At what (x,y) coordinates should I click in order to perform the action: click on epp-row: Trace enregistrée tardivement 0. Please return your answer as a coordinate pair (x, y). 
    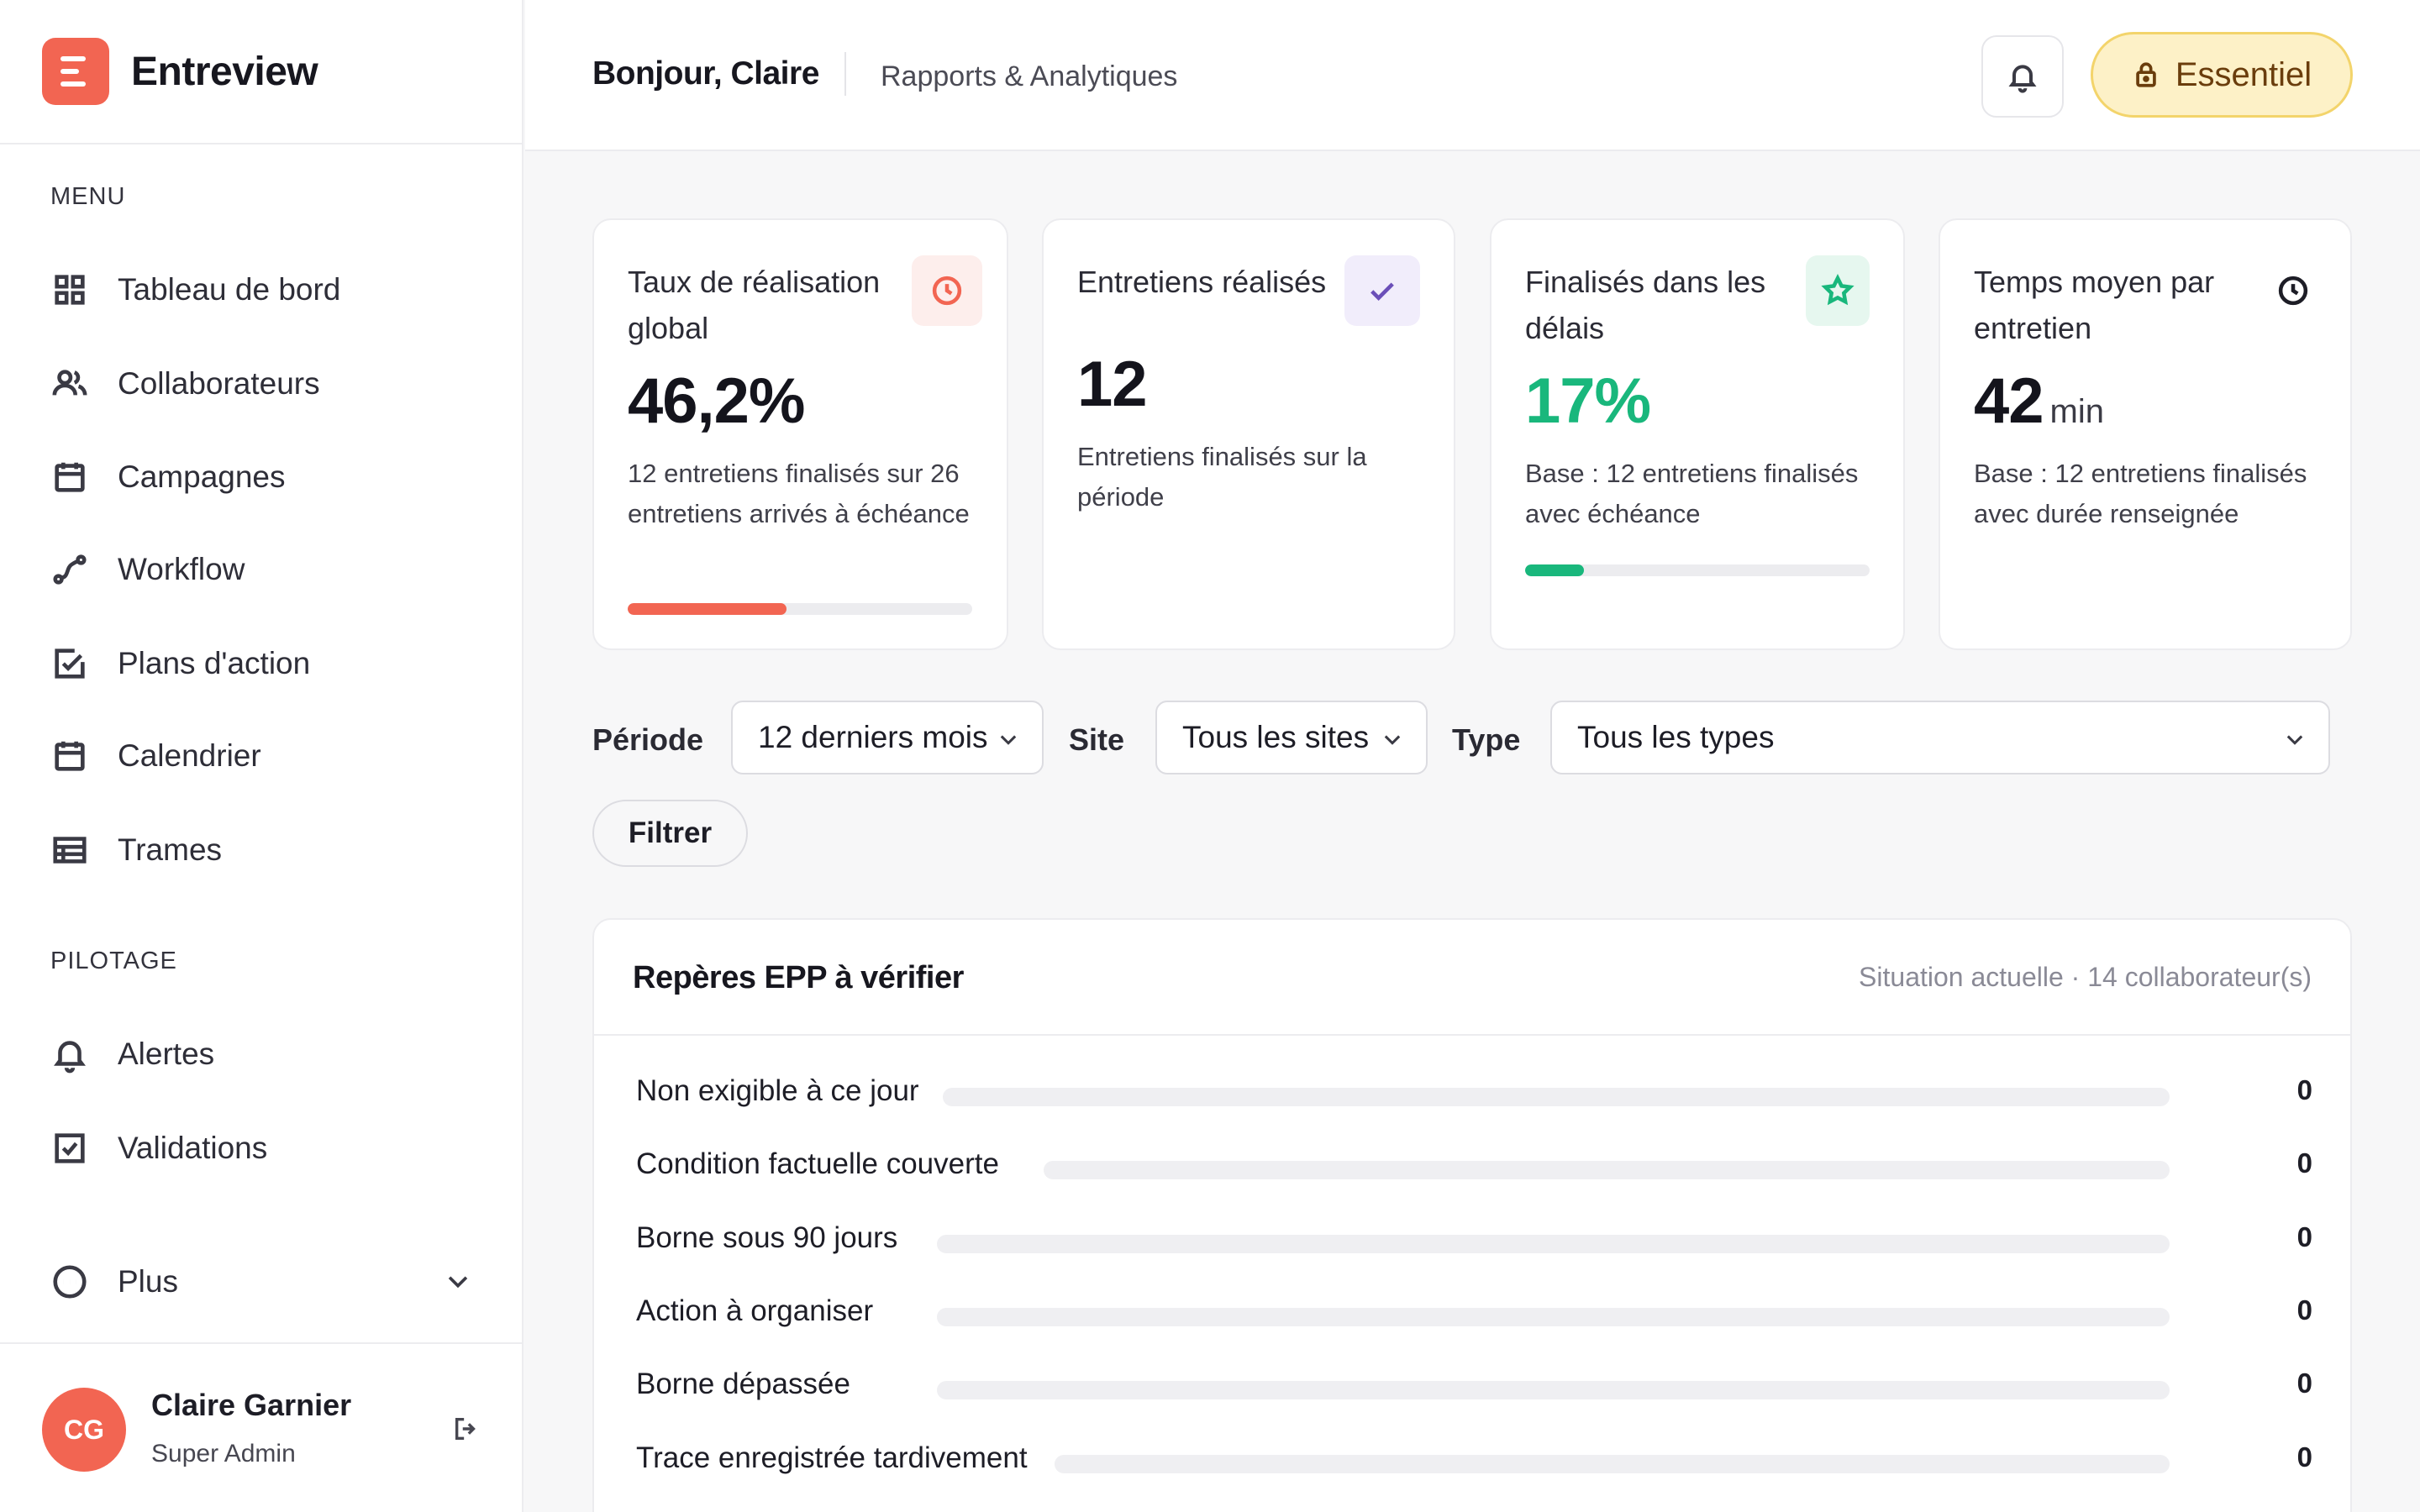
    Looking at the image, I should click on (1474, 1460).